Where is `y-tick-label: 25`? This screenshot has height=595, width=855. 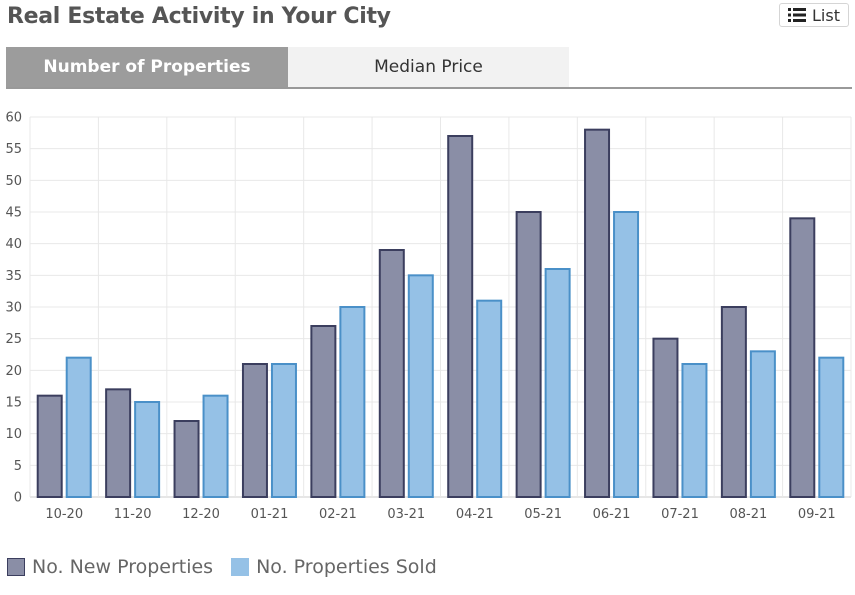 y-tick-label: 25 is located at coordinates (13, 339).